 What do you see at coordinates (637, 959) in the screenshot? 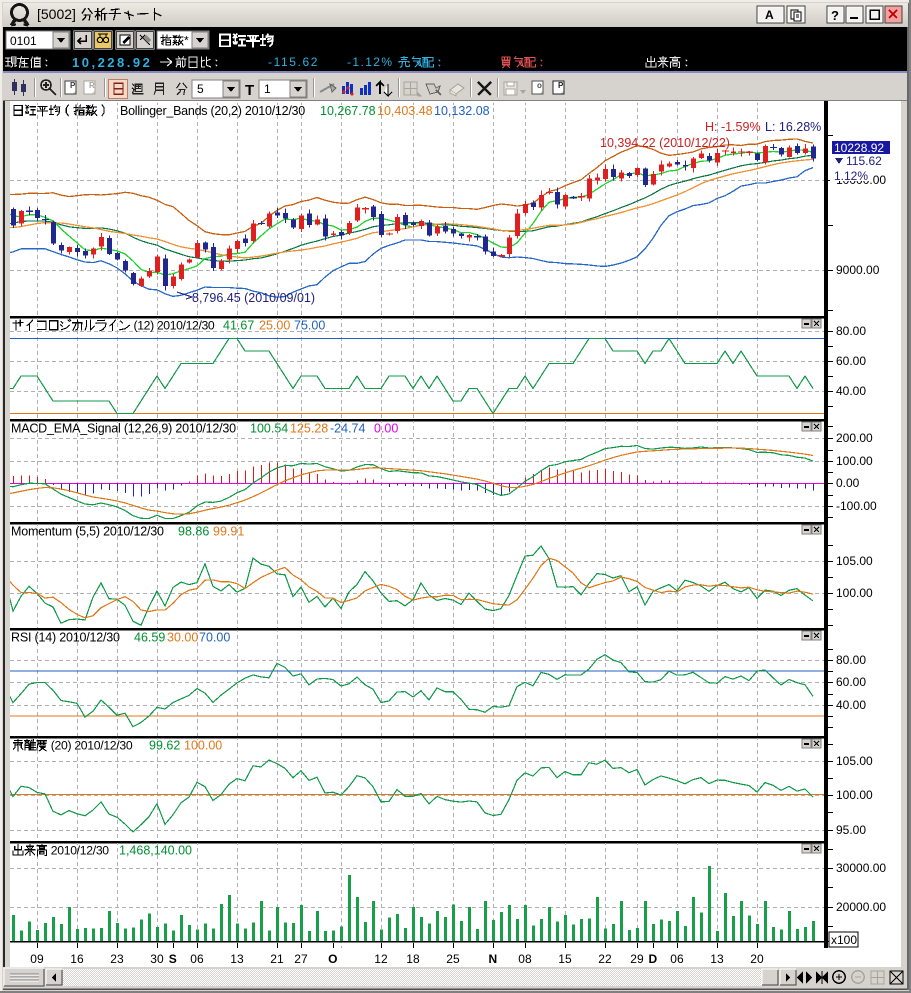
I see `svg-text: 29` at bounding box center [637, 959].